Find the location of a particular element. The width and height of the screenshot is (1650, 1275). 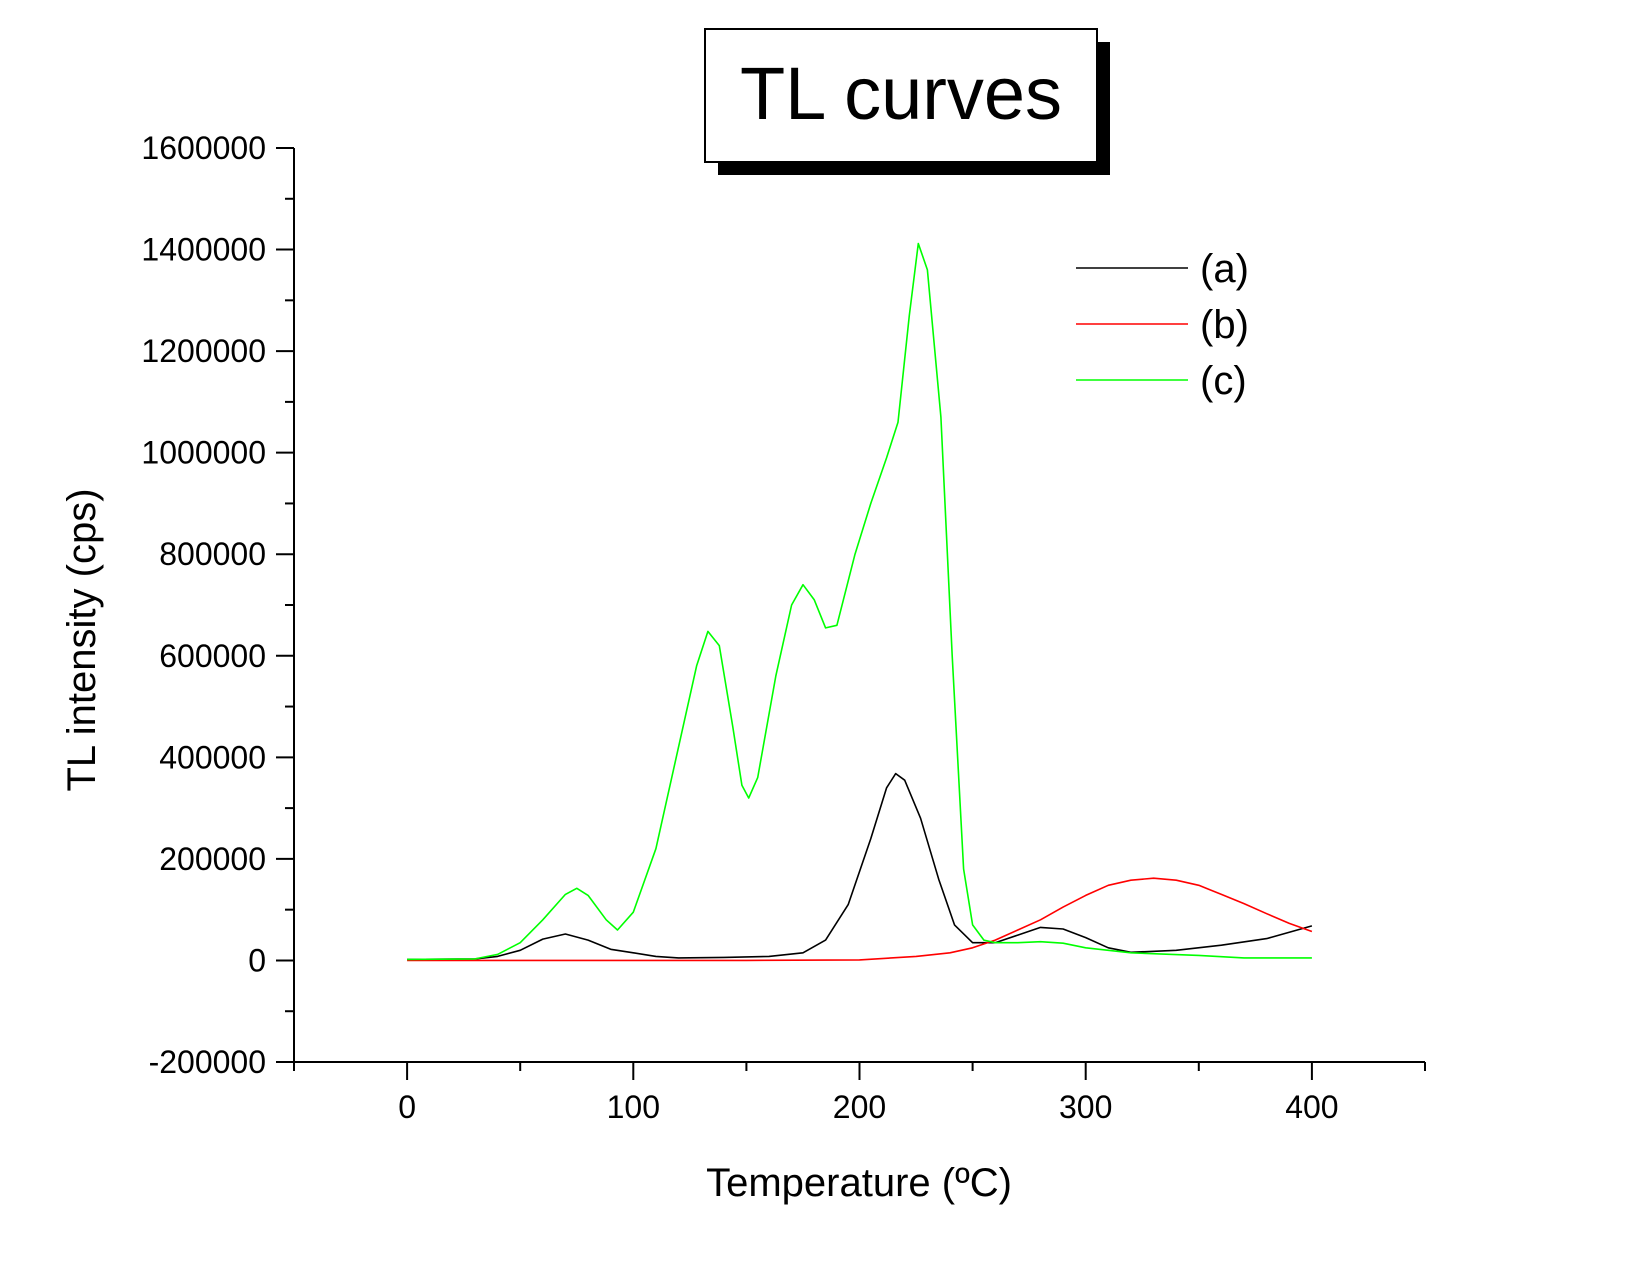

x-tick-label: 400 is located at coordinates (1311, 1107).